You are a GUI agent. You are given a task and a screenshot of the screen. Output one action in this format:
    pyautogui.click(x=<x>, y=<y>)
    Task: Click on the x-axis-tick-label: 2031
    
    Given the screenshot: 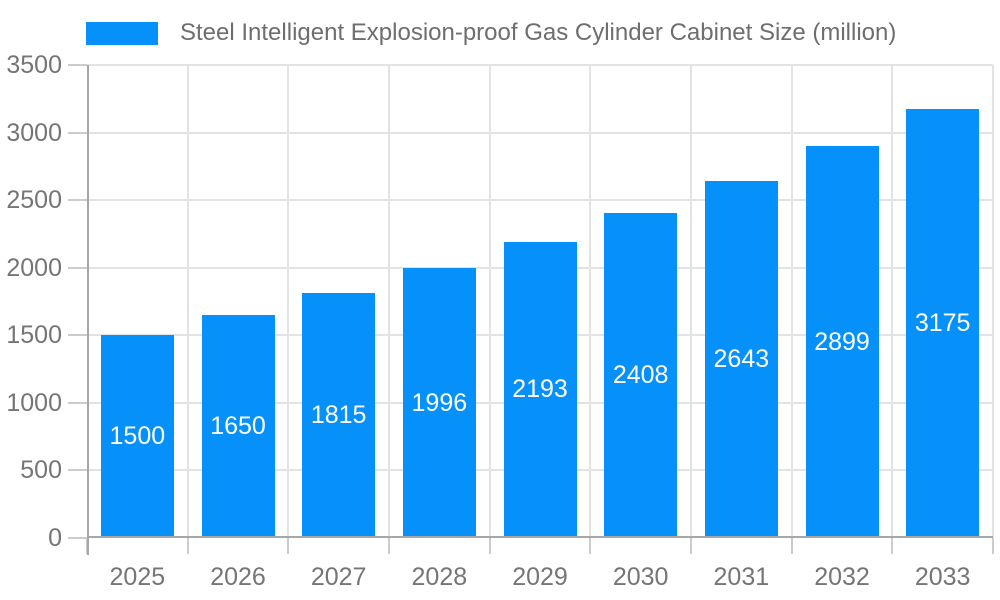 What is the action you would take?
    pyautogui.click(x=741, y=577)
    